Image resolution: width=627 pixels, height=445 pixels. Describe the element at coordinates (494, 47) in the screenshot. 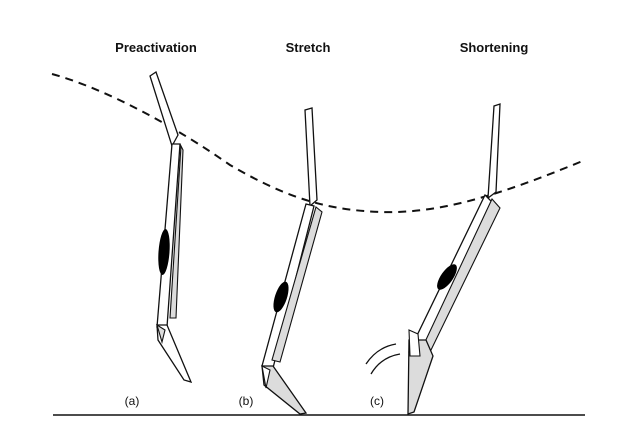

I see `phase-title-shortening: Shortening` at that location.